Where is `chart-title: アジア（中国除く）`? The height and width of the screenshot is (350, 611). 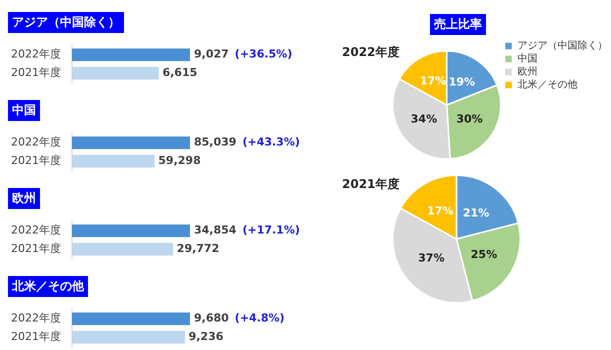
chart-title: アジア（中国除く） is located at coordinates (66, 22).